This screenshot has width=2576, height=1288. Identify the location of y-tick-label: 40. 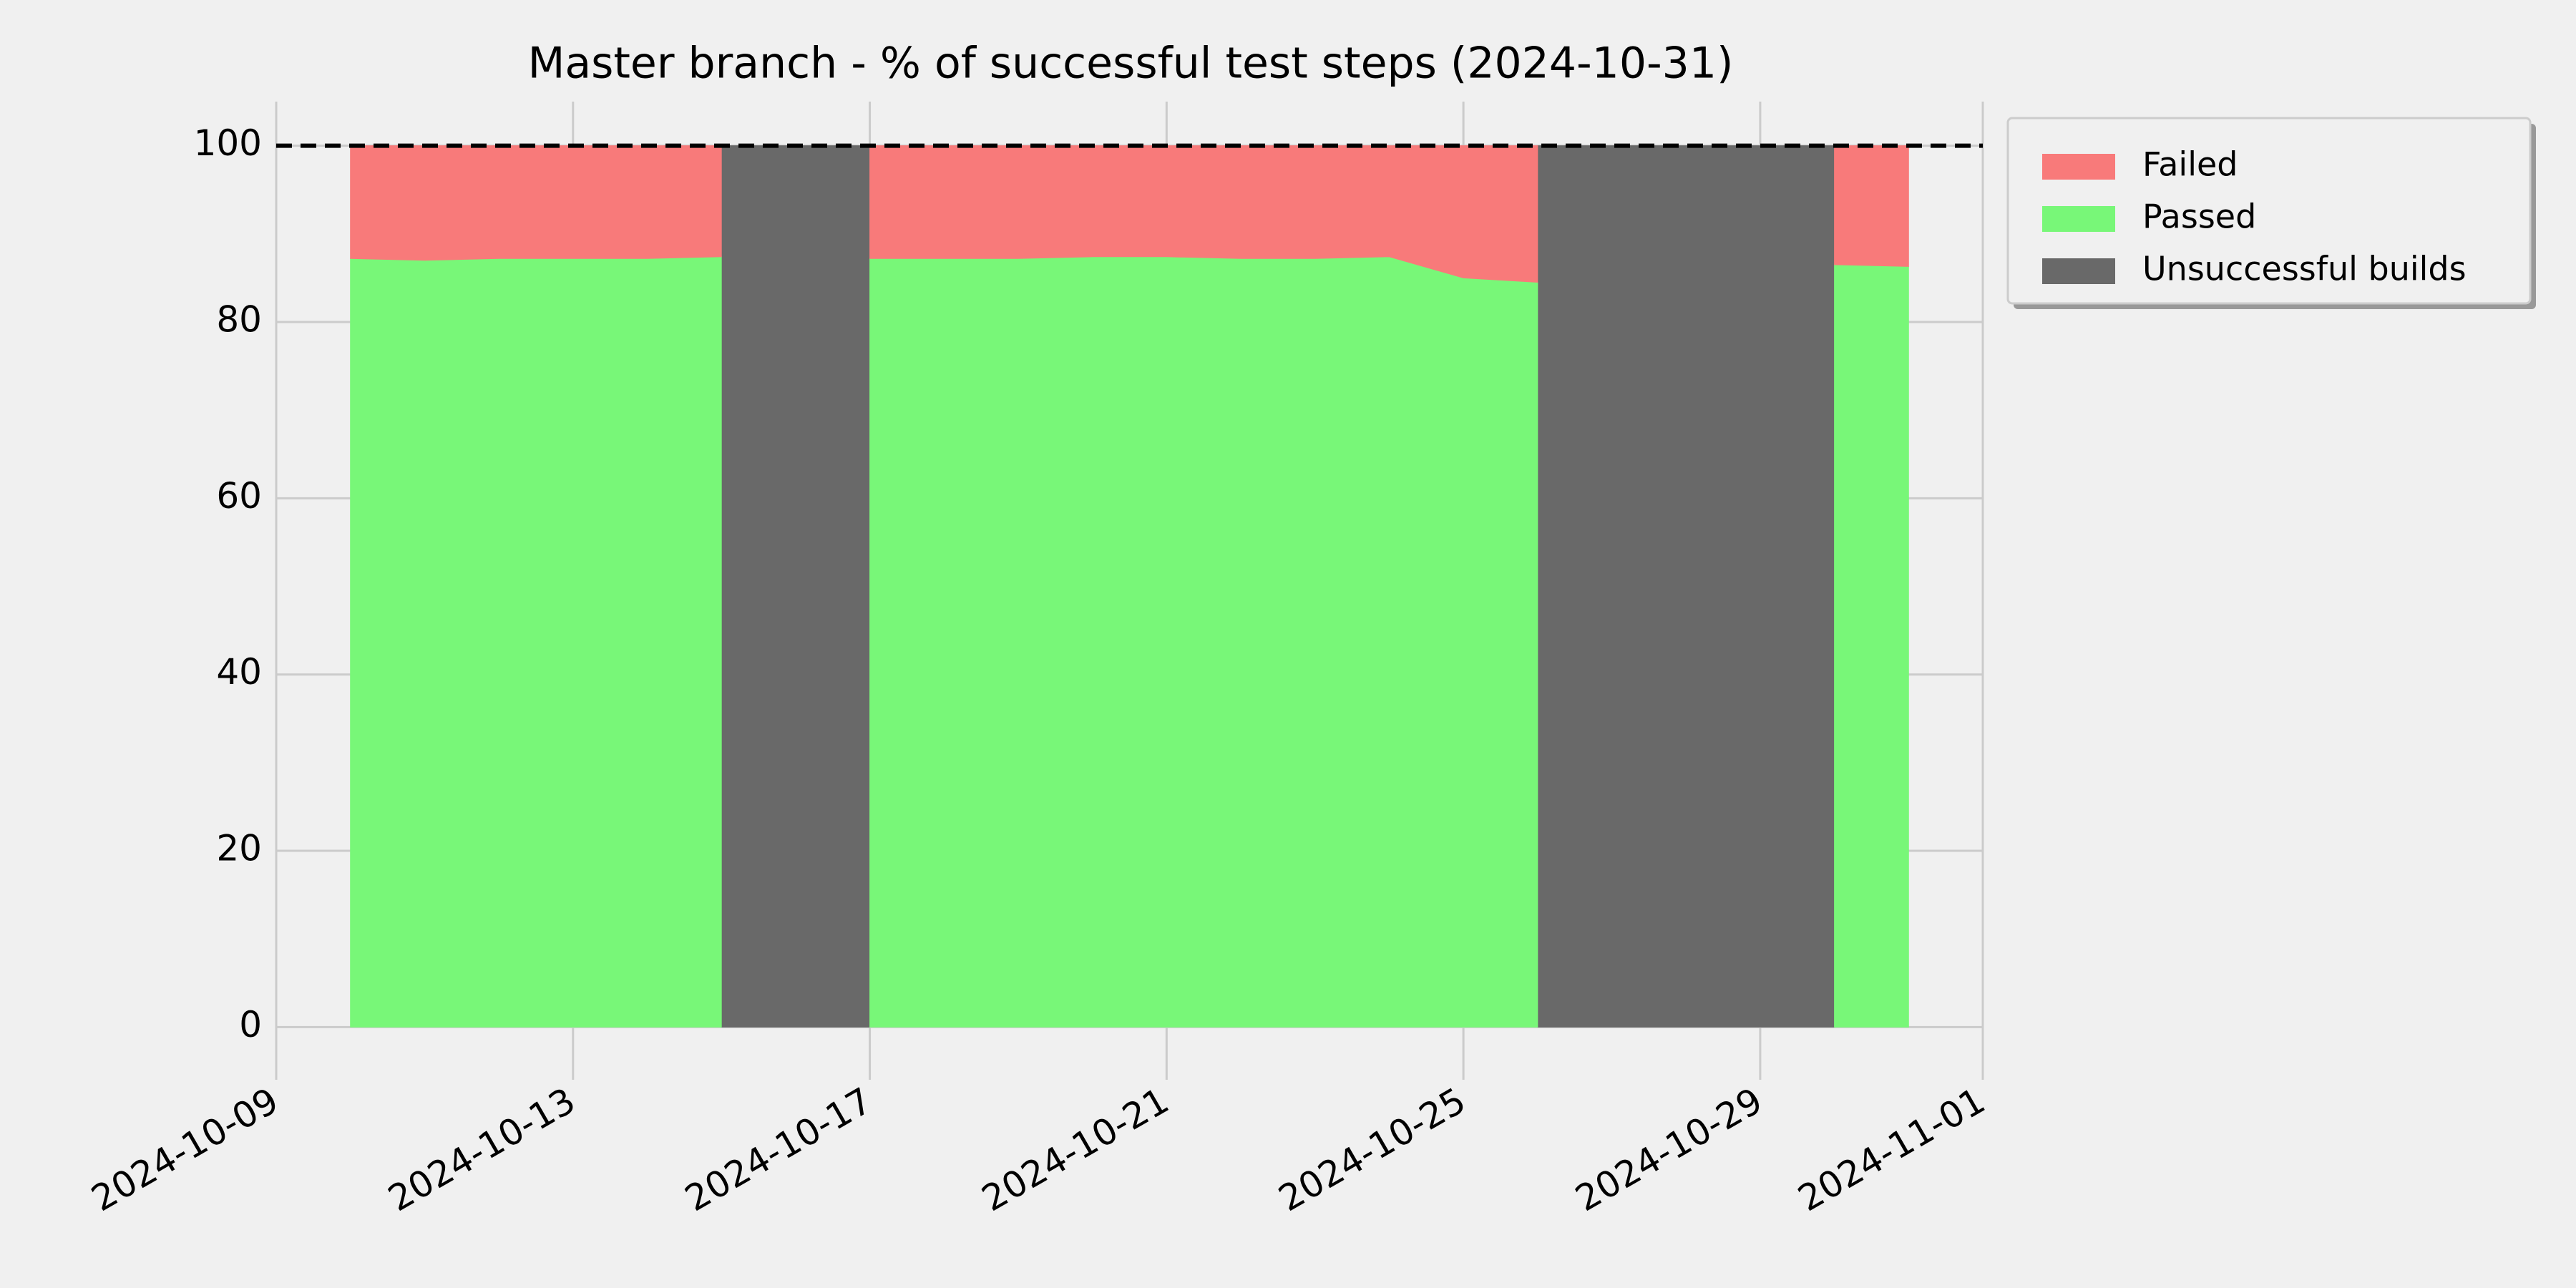
(239, 672).